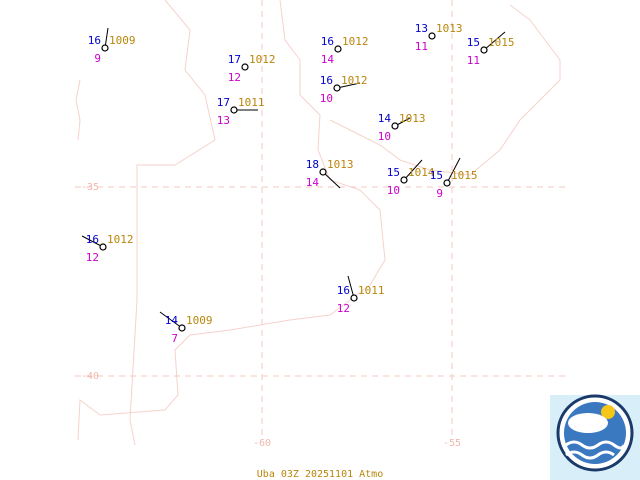 Image resolution: width=640 pixels, height=480 pixels. What do you see at coordinates (421, 172) in the screenshot?
I see `pressure: 1014` at bounding box center [421, 172].